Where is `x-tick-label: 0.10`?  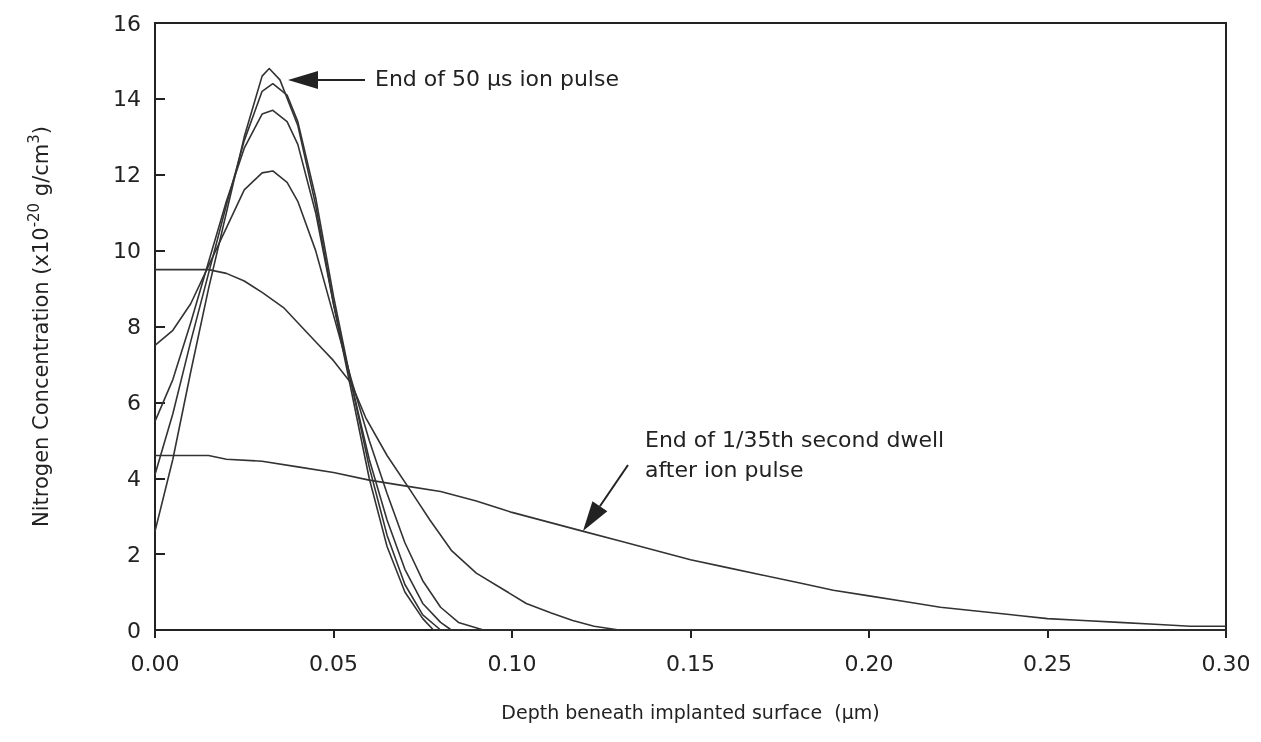 x-tick-label: 0.10 is located at coordinates (512, 663).